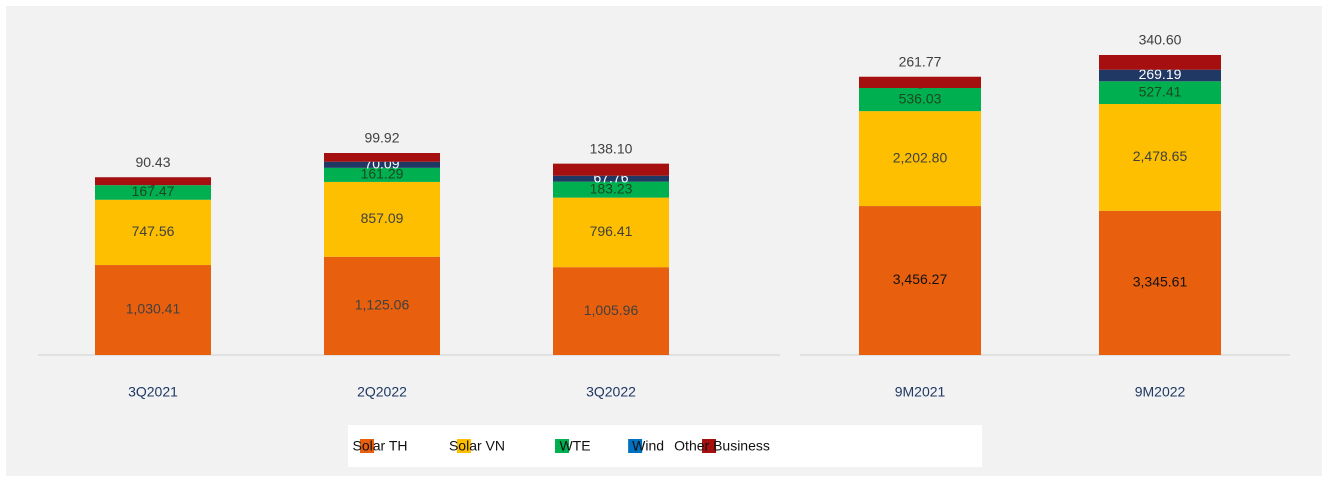 The height and width of the screenshot is (482, 1328). Describe the element at coordinates (722, 446) in the screenshot. I see `legend-label: Other Business` at that location.